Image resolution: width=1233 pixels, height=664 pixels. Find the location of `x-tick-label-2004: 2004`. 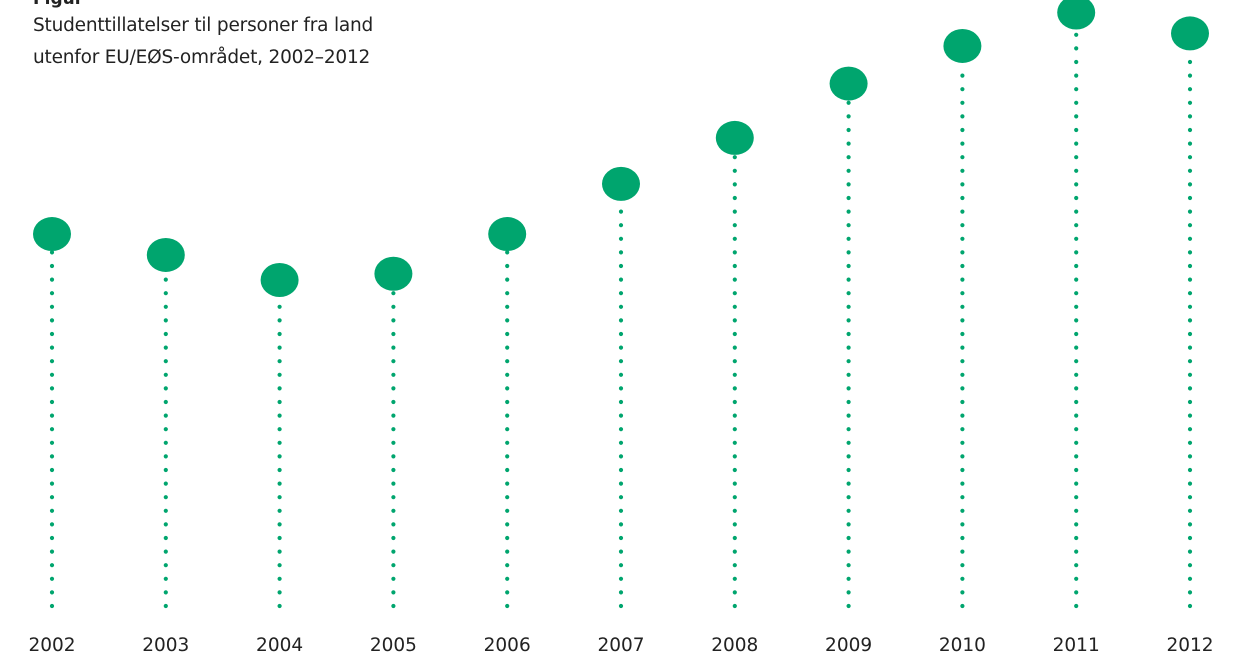

x-tick-label-2004: 2004 is located at coordinates (279, 645).